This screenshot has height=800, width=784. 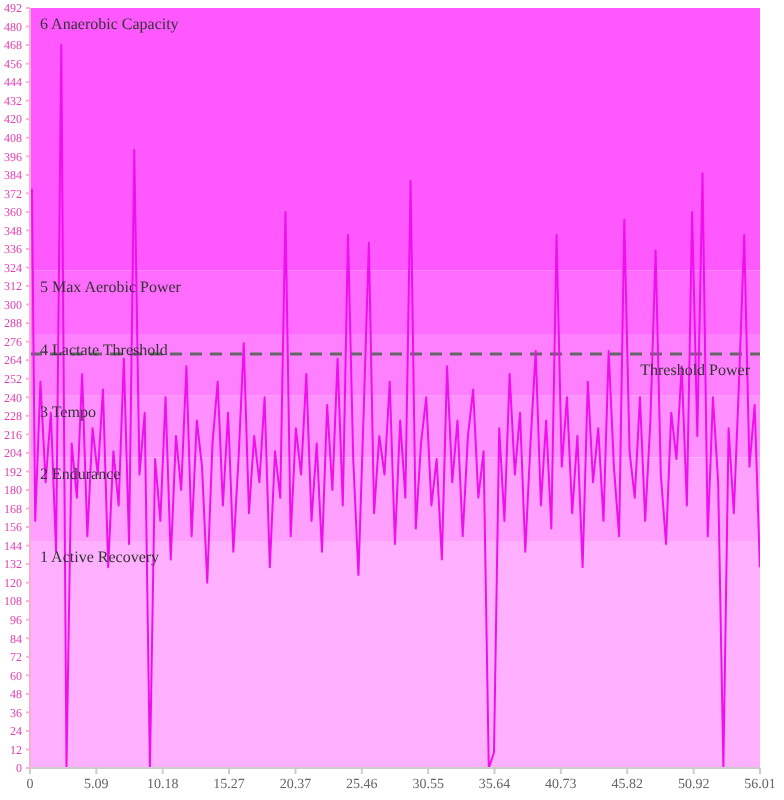 What do you see at coordinates (111, 286) in the screenshot?
I see `band-label: 5 Max Aerobic Power` at bounding box center [111, 286].